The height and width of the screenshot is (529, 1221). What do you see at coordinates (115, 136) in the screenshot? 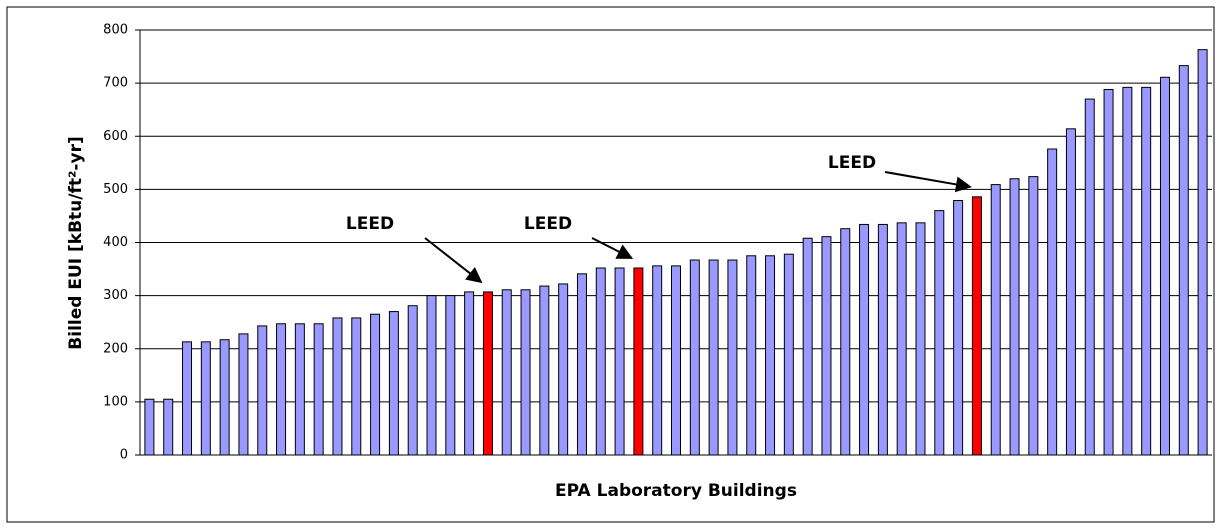
I see `y-tick-label: 600` at bounding box center [115, 136].